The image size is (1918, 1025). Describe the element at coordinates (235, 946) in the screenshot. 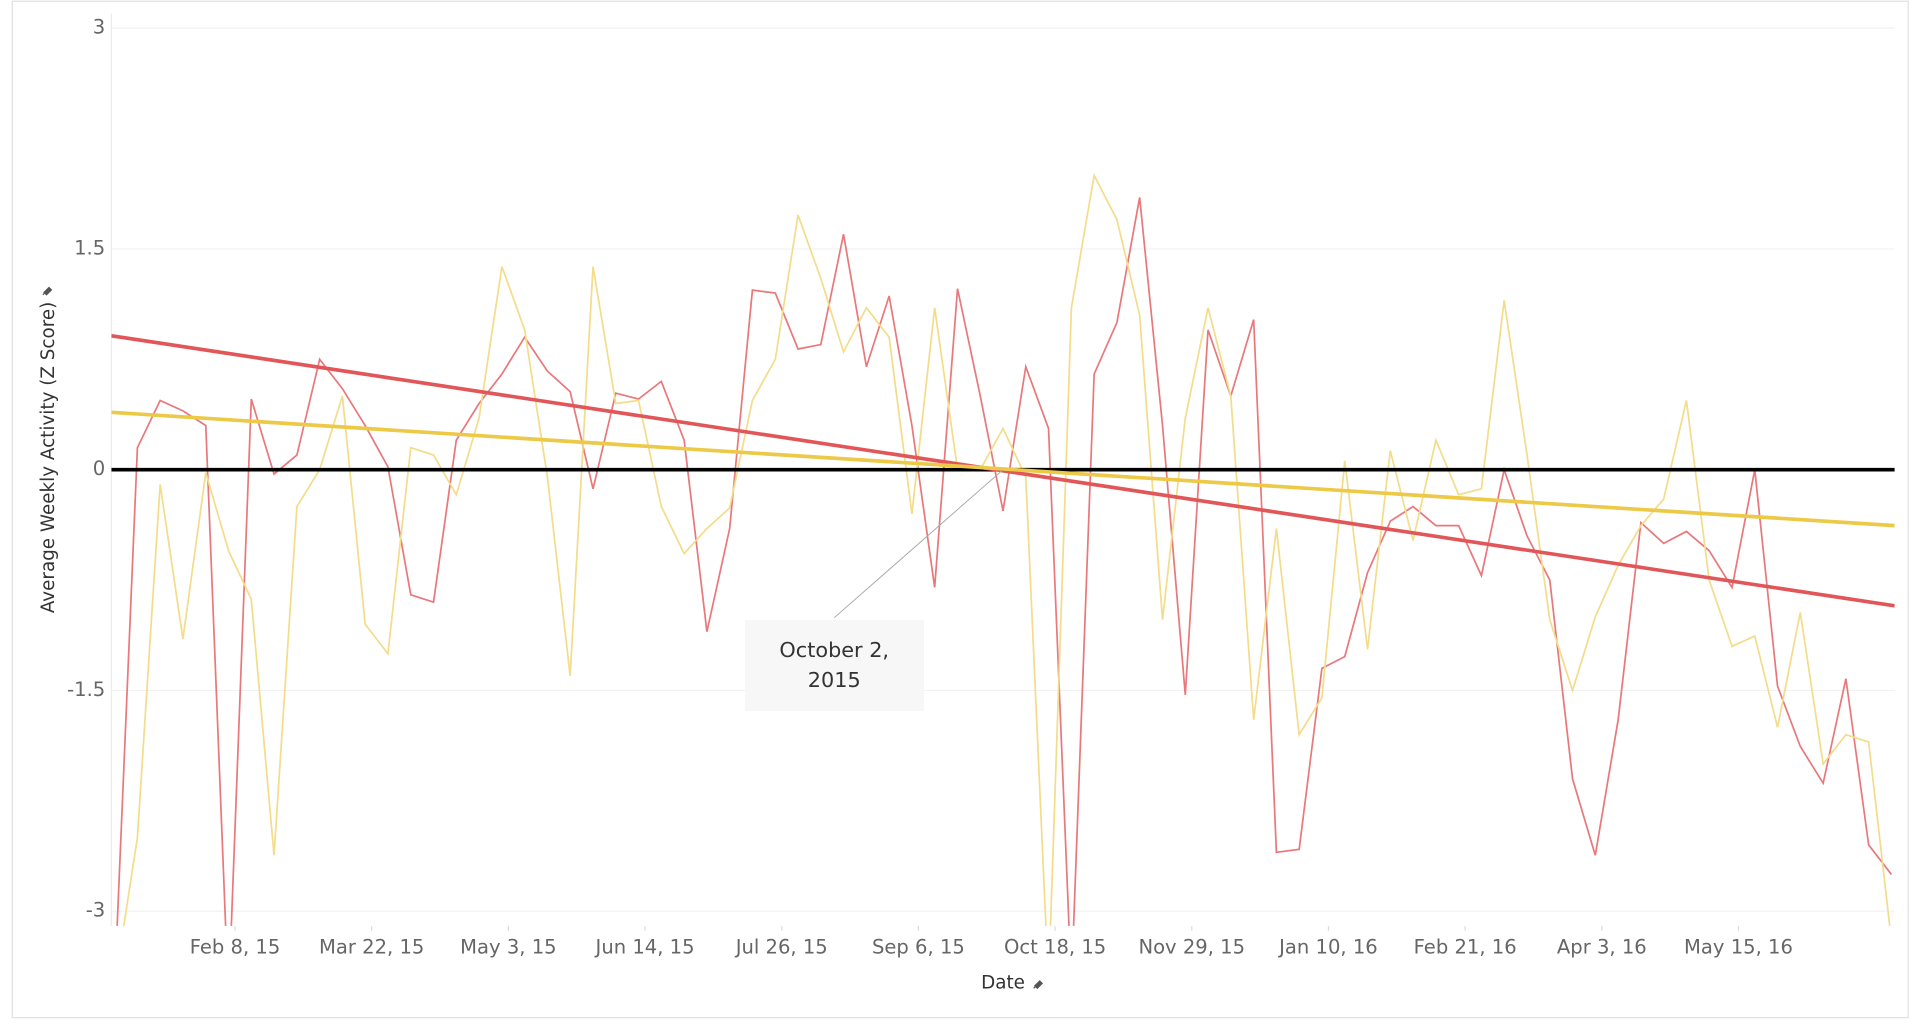

I see `x-tick-label: Feb 8, 15` at that location.